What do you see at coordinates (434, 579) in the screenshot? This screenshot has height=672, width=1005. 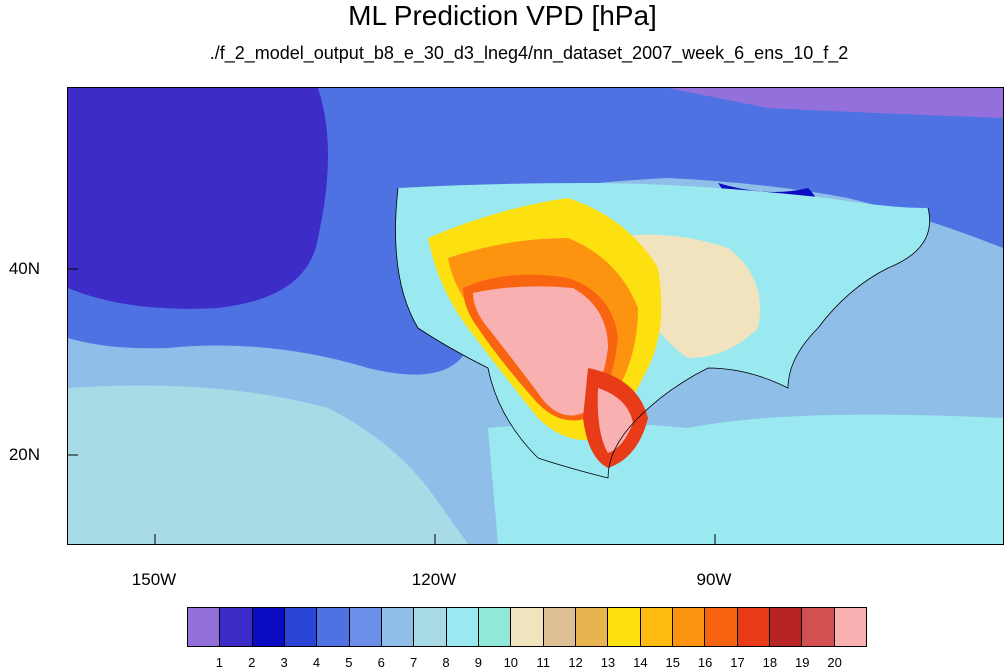 I see `x-tick-label: 120W` at bounding box center [434, 579].